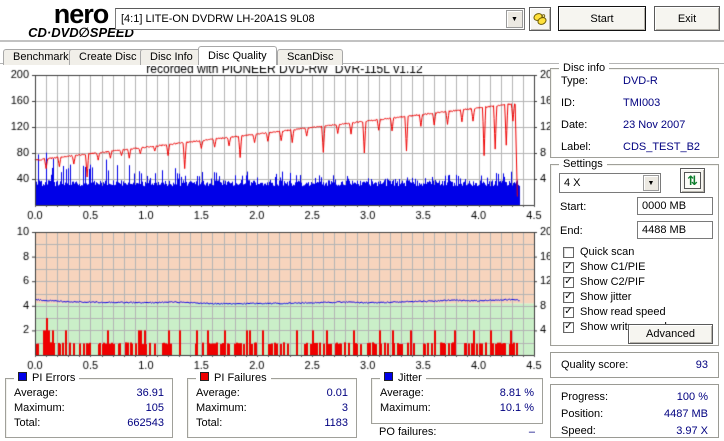 This screenshot has width=724, height=441. Describe the element at coordinates (145, 422) in the screenshot. I see `pie-total-value: 662543` at that location.